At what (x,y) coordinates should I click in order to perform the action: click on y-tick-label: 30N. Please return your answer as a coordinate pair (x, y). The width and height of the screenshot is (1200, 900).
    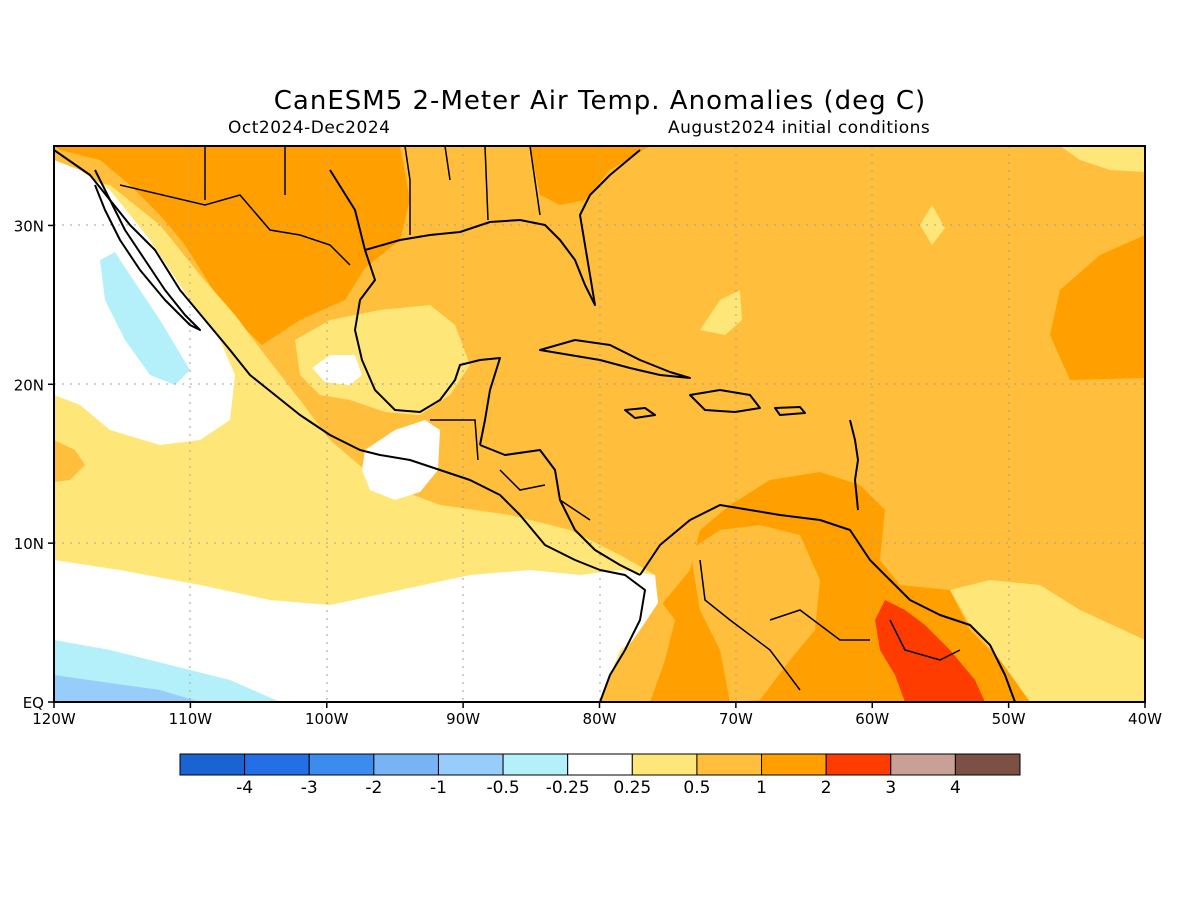
    Looking at the image, I should click on (29, 226).